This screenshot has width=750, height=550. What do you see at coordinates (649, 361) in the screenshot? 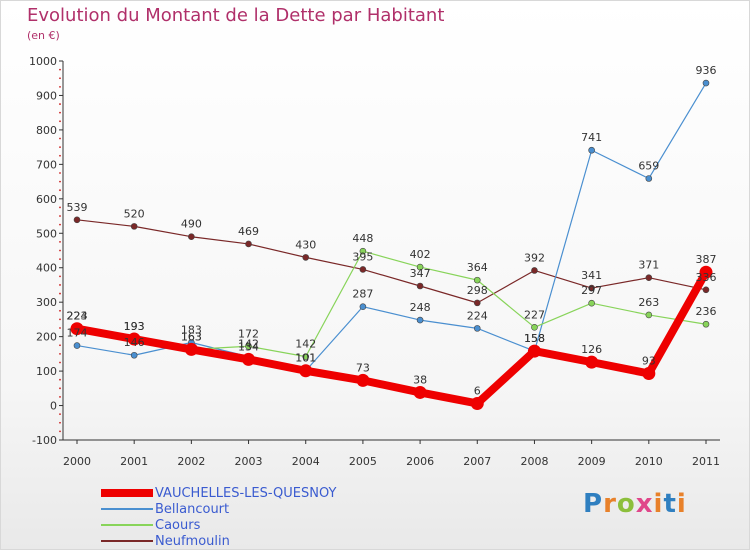
I see `data-label-0: 93` at bounding box center [649, 361].